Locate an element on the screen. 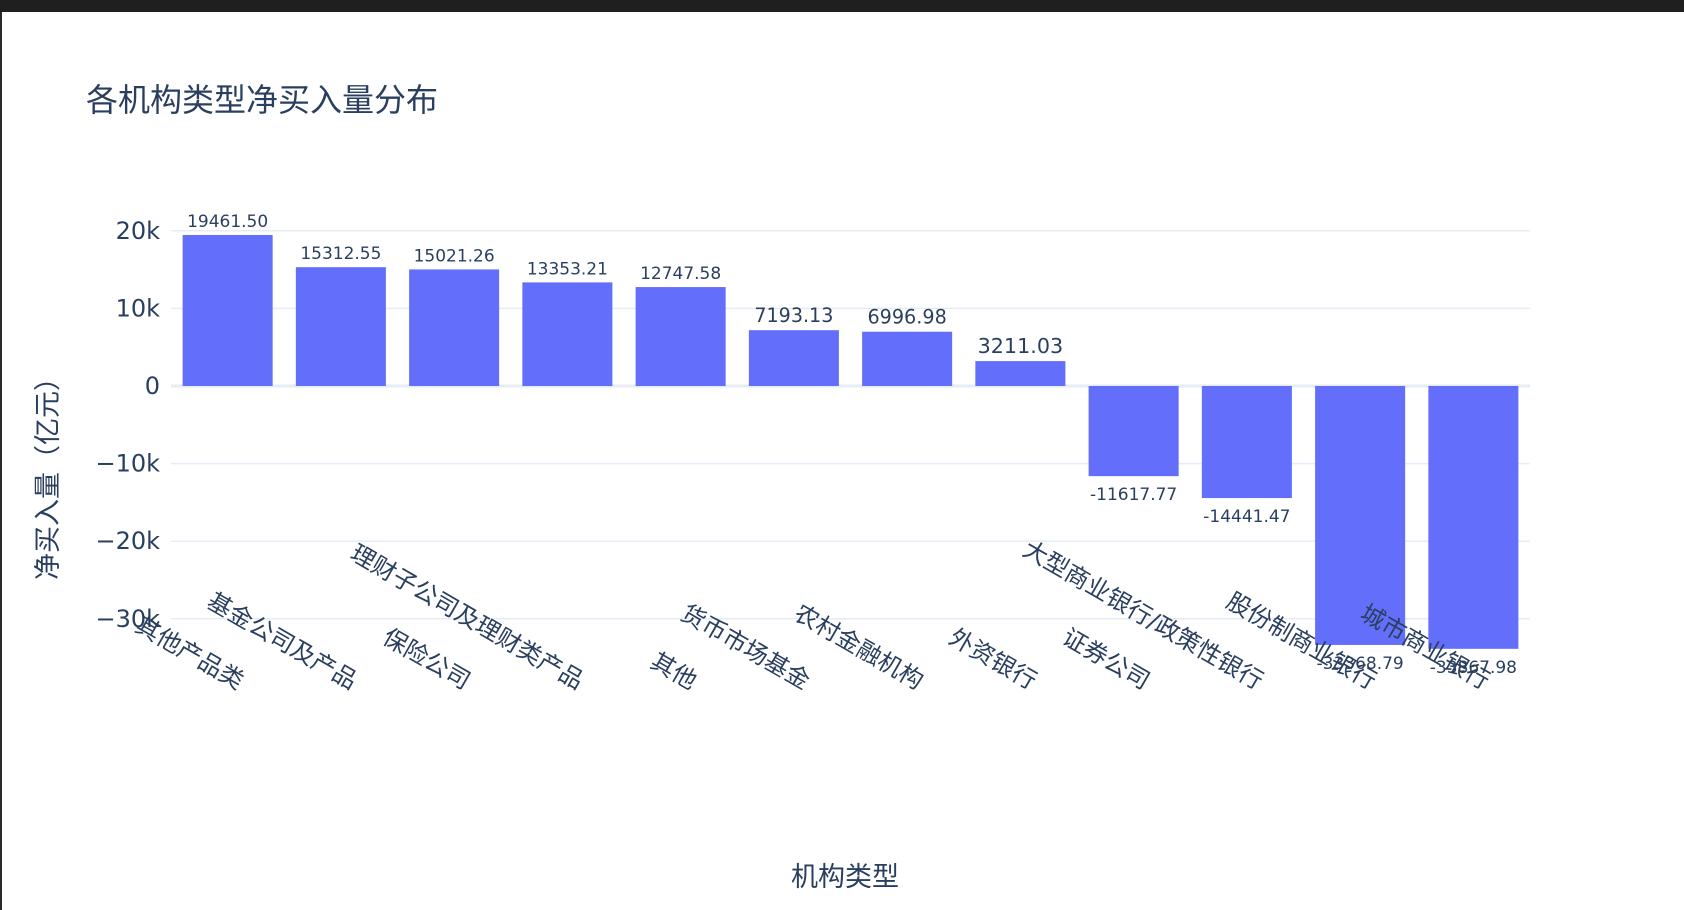 The width and height of the screenshot is (1684, 910). bar-value-label: 3211.03 is located at coordinates (1021, 346).